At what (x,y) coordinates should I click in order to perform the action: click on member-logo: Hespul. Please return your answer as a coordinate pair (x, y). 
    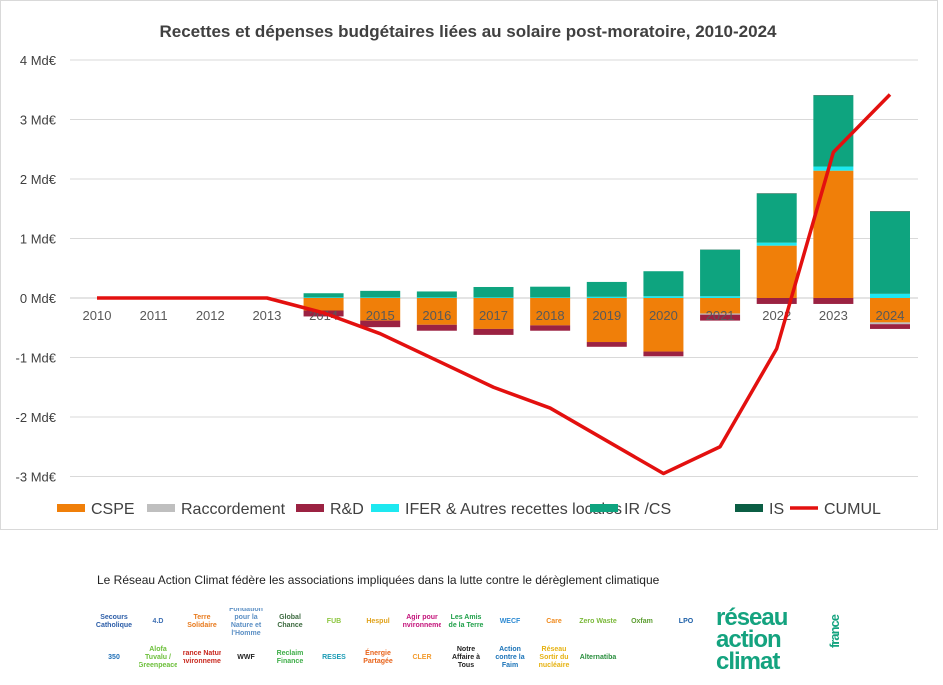
    Looking at the image, I should click on (378, 621).